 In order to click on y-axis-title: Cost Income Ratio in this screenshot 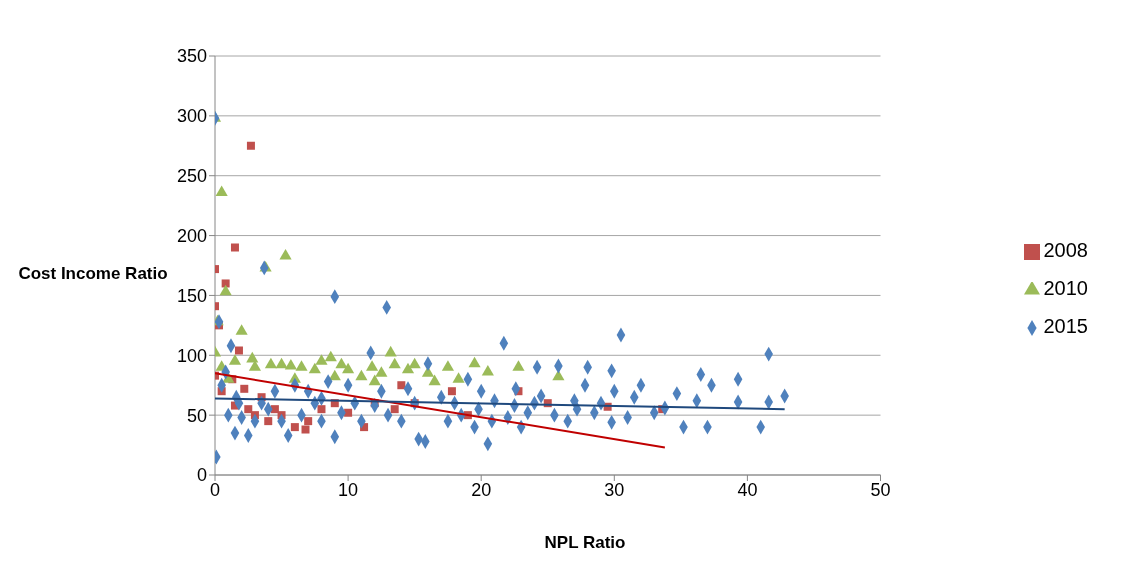, I will do `click(93, 274)`.